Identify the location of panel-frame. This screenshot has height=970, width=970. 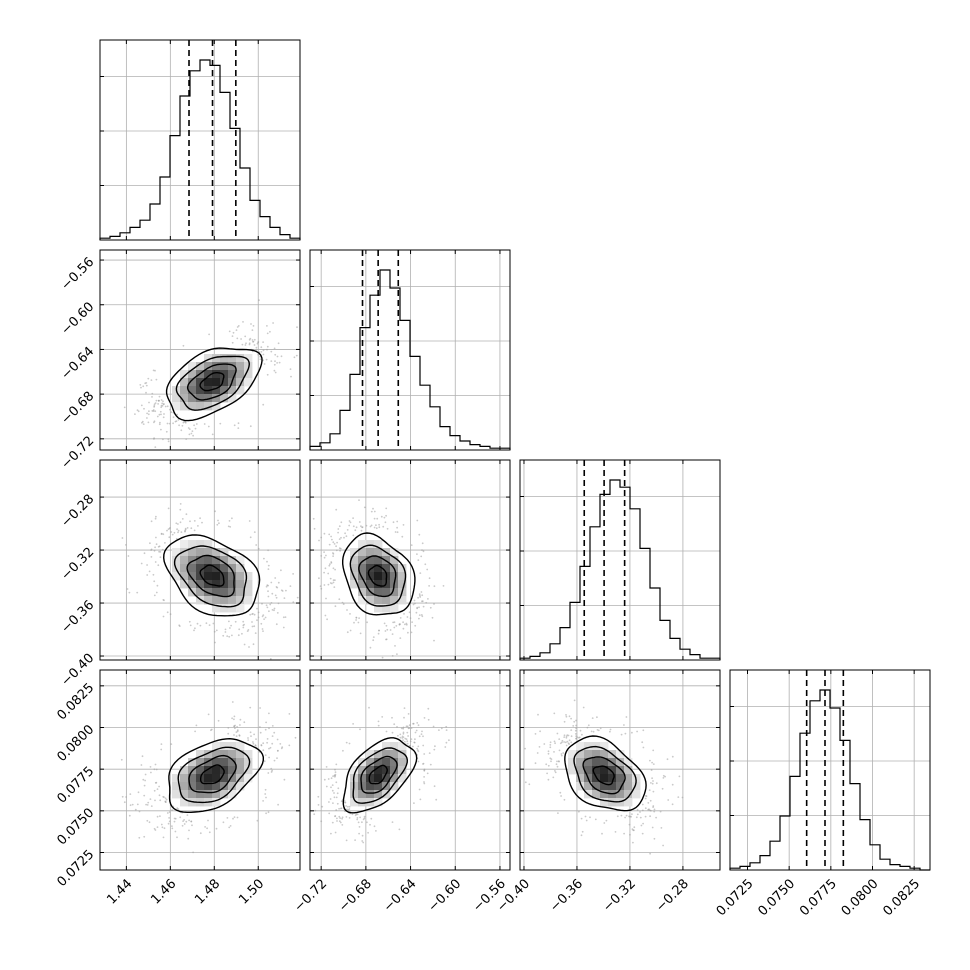
(200, 770).